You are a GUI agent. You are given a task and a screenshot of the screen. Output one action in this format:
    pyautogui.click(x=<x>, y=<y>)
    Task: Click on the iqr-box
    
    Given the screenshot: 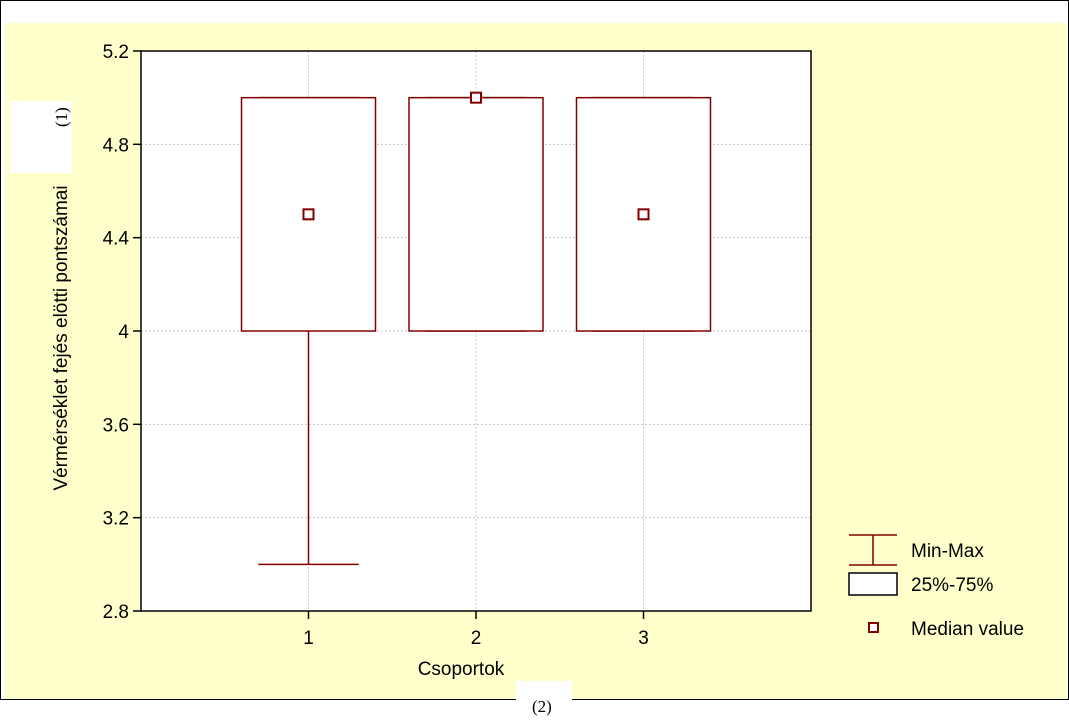 What is the action you would take?
    pyautogui.click(x=476, y=214)
    